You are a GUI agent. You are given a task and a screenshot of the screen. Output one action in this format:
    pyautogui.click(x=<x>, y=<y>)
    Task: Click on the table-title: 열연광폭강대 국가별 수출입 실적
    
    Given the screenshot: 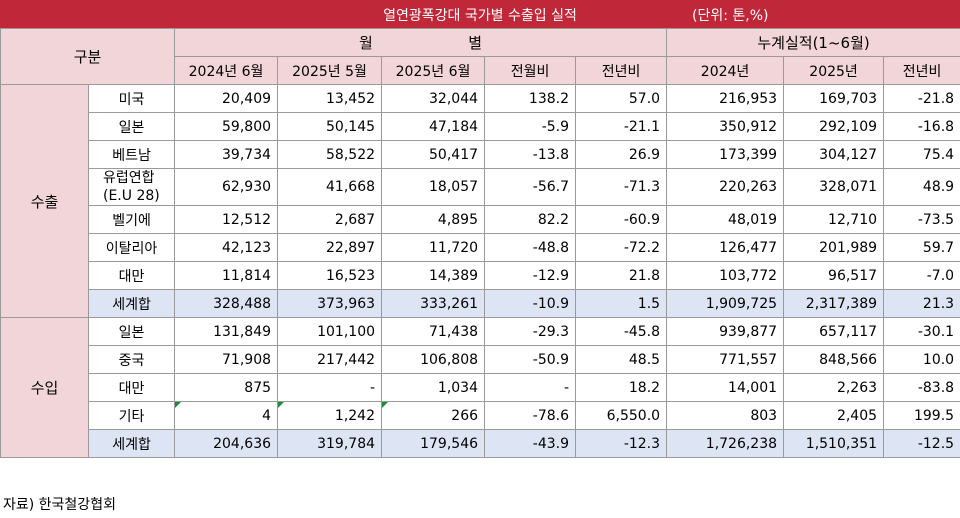 What is the action you would take?
    pyautogui.click(x=480, y=16)
    